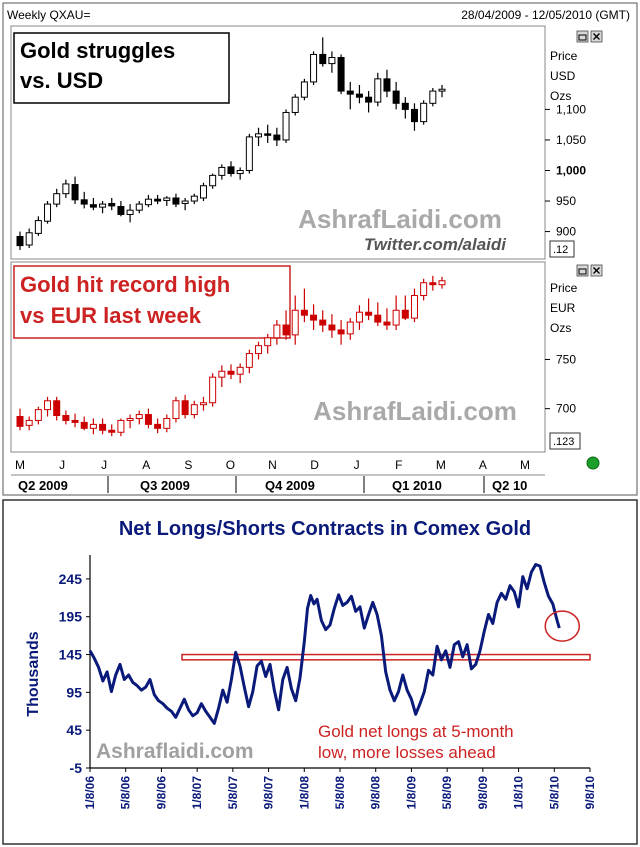  Describe the element at coordinates (233, 793) in the screenshot. I see `net-x-tick-label: 5/8/07` at that location.